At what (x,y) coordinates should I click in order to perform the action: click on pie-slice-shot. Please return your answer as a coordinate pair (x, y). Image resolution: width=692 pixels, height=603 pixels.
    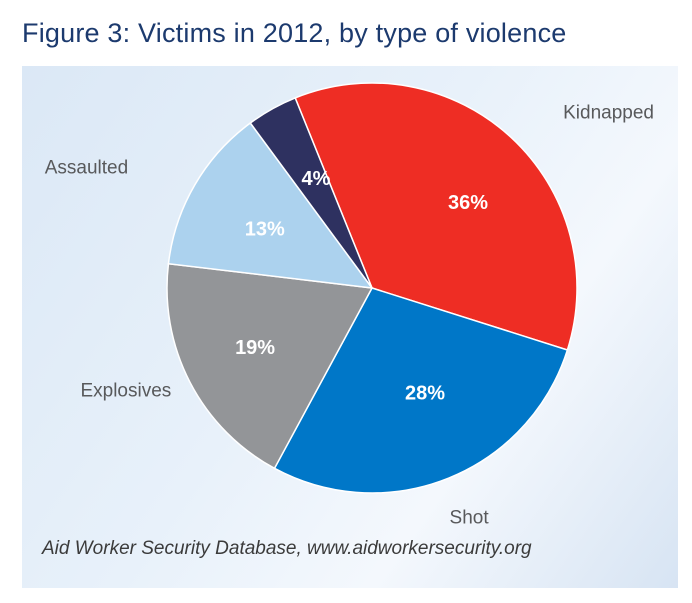
    Looking at the image, I should click on (421, 390).